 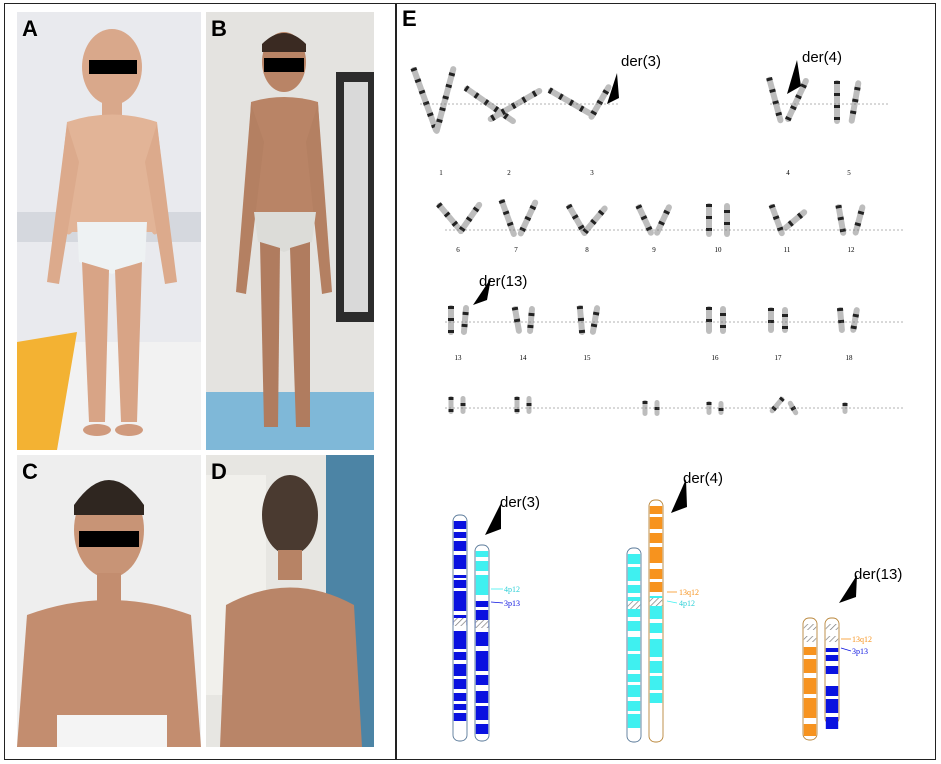 I want to click on panel-label-a: A, so click(x=30, y=28).